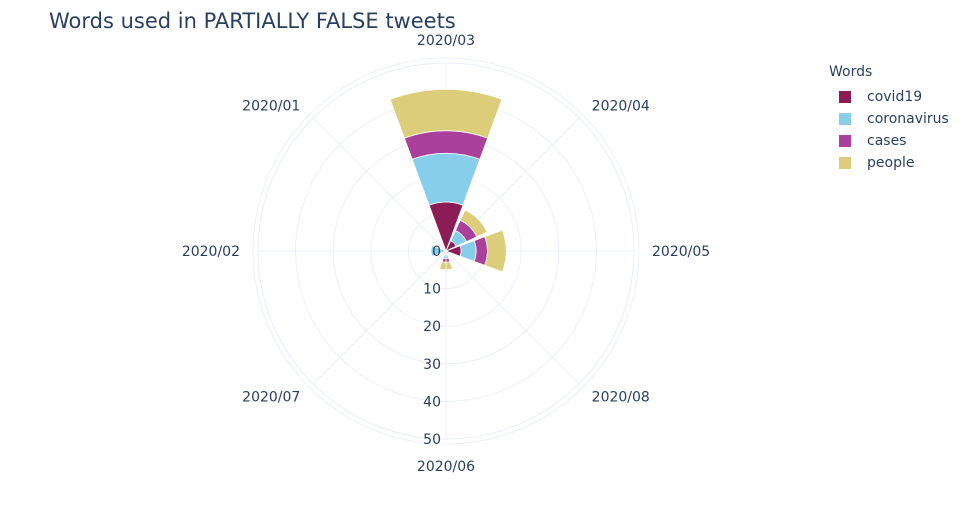 The height and width of the screenshot is (525, 971). What do you see at coordinates (271, 106) in the screenshot?
I see `angular-tick-label: 2020/01` at bounding box center [271, 106].